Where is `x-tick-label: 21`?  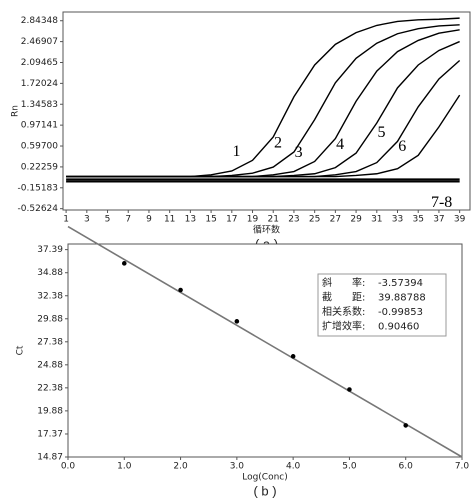 x-tick-label: 21 is located at coordinates (273, 220).